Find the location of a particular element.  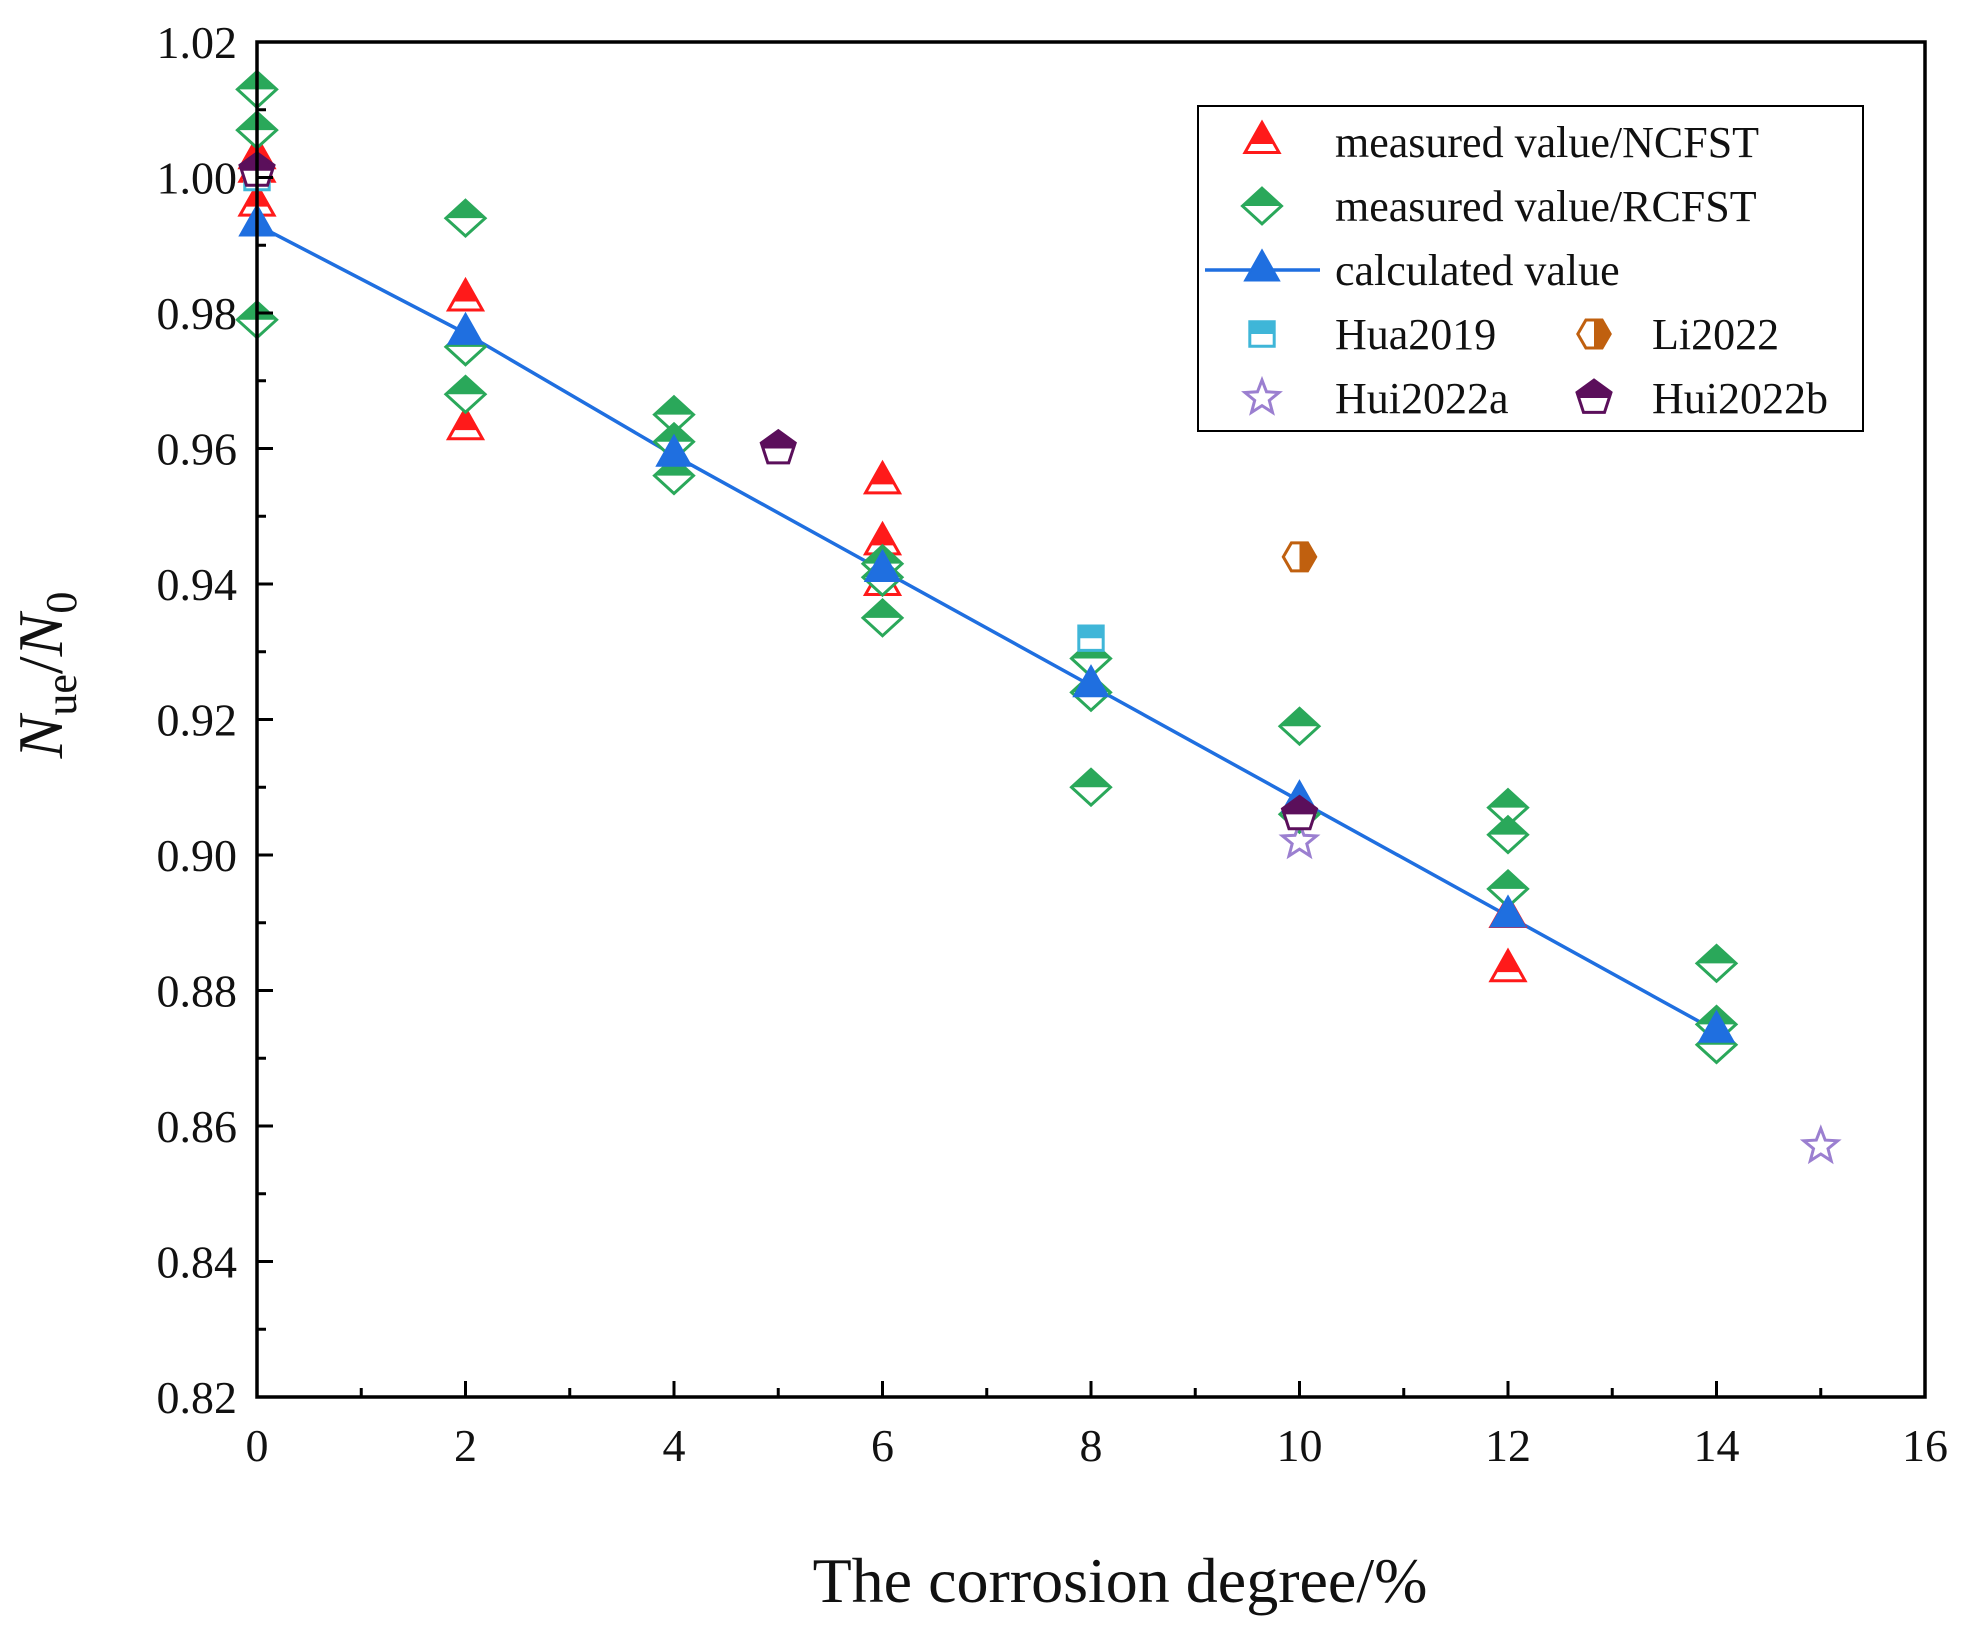

y-axis-title-slash: / is located at coordinates (40, 665).